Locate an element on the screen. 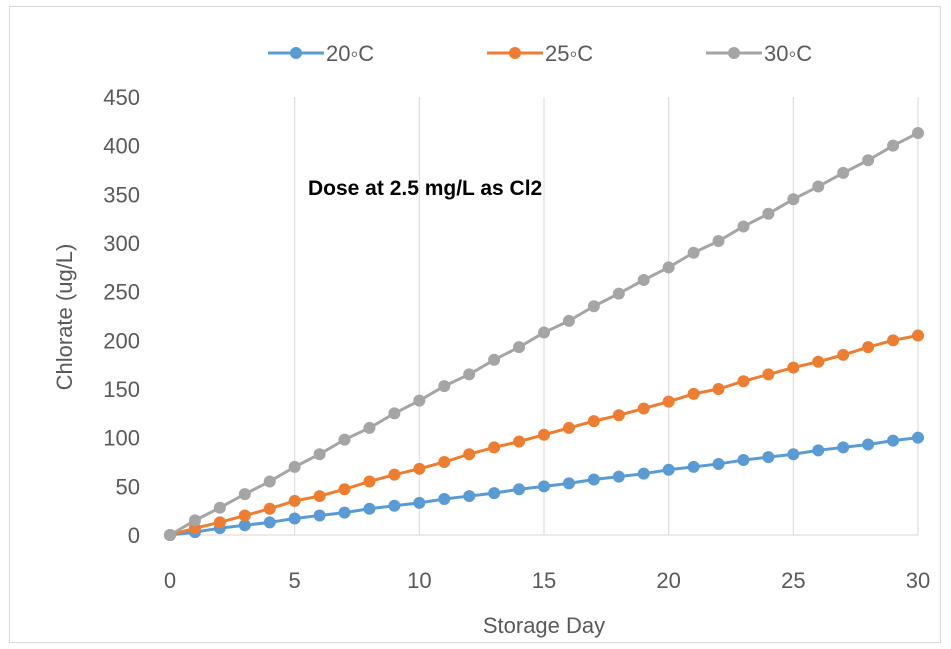 The width and height of the screenshot is (951, 649). y-tick-label: 300 is located at coordinates (121, 243).